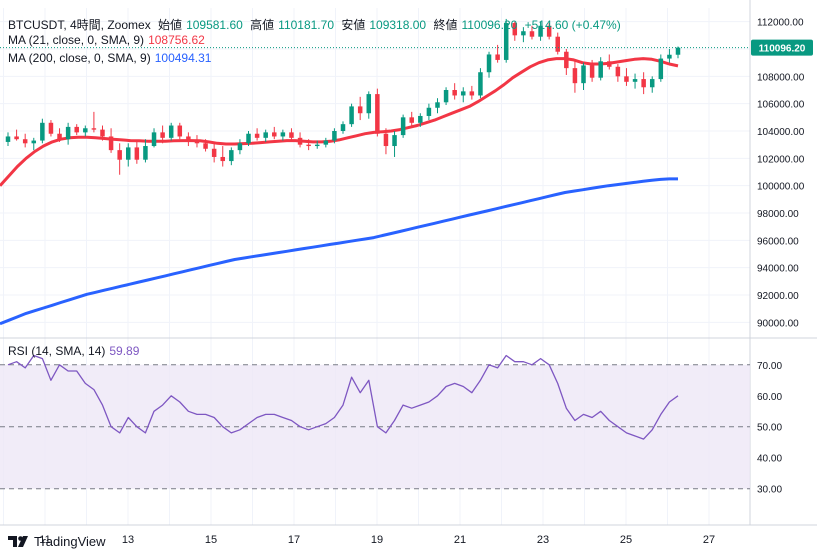 The image size is (817, 560). Describe the element at coordinates (781, 77) in the screenshot. I see `price-tick-label: 108000.00` at that location.